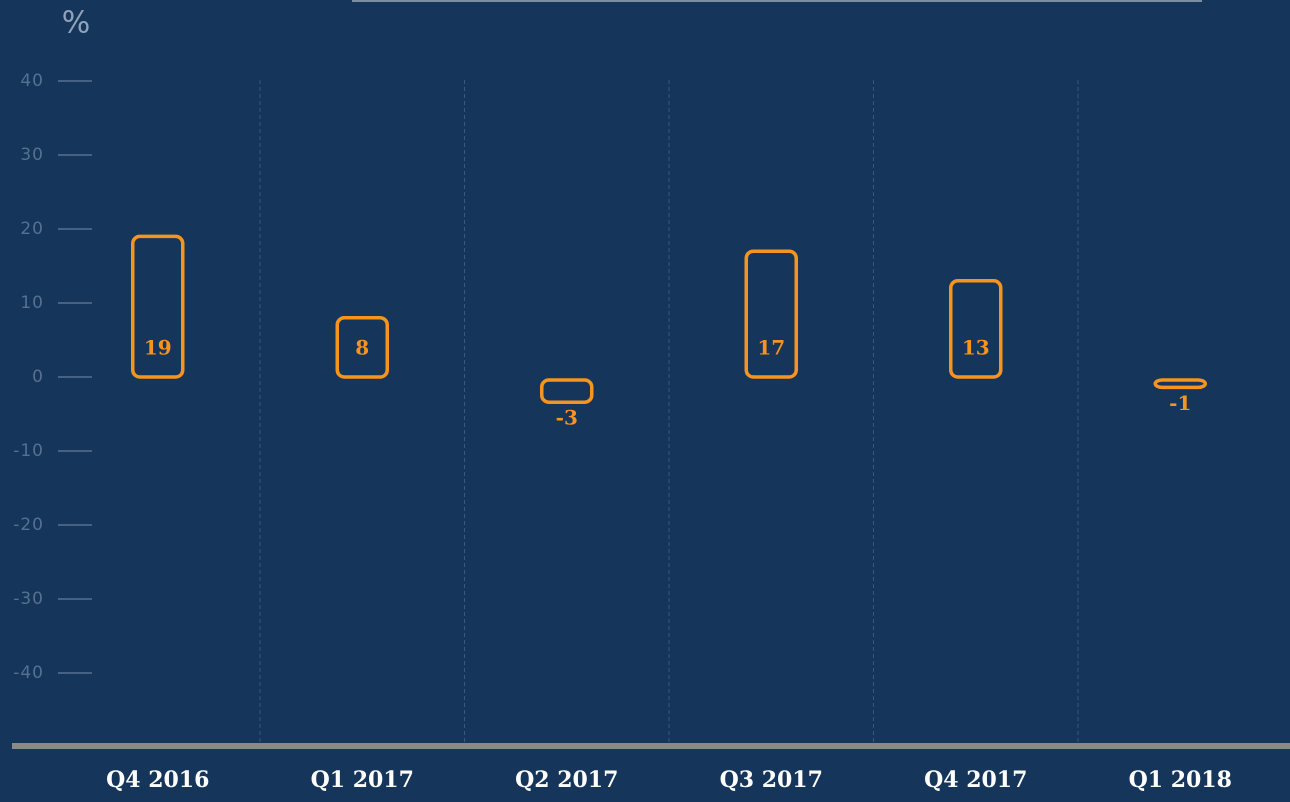 The height and width of the screenshot is (802, 1290). I want to click on value-label: 17, so click(771, 348).